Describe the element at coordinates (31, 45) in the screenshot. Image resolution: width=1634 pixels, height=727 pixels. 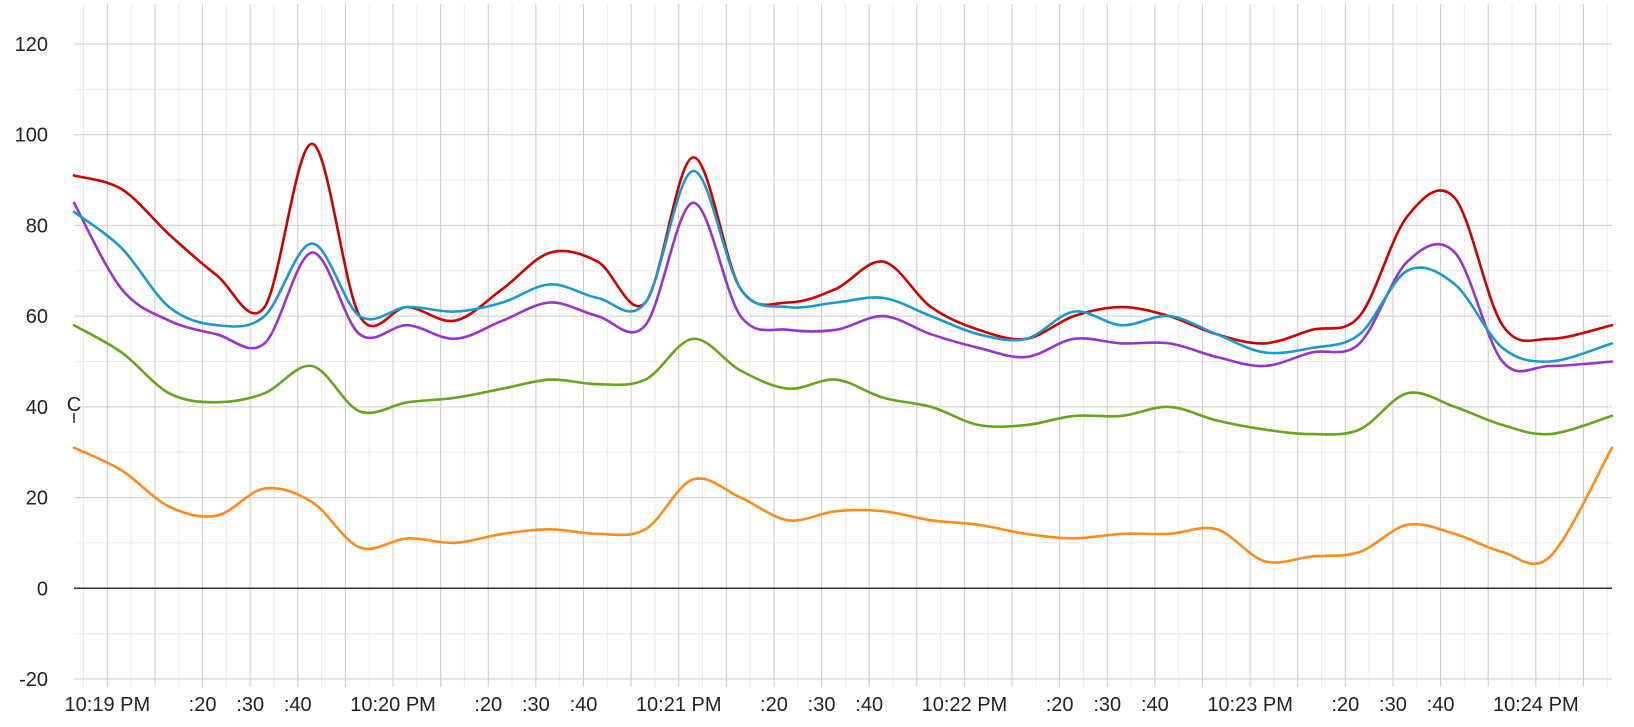
I see `y-tick-label: 120` at that location.